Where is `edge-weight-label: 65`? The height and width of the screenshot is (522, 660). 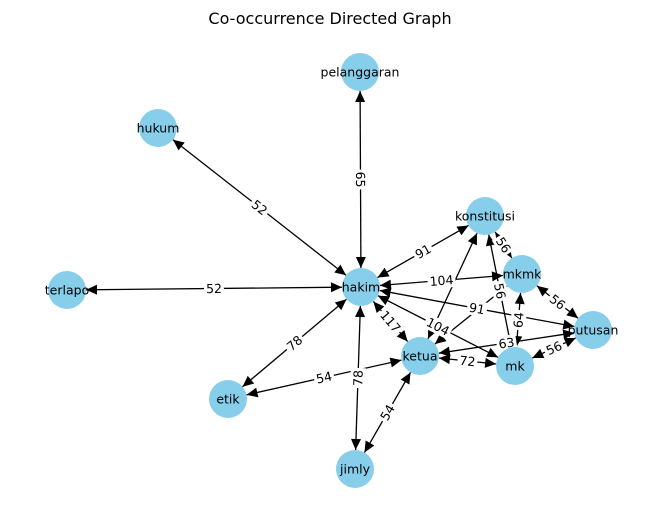
edge-weight-label: 65 is located at coordinates (360, 180).